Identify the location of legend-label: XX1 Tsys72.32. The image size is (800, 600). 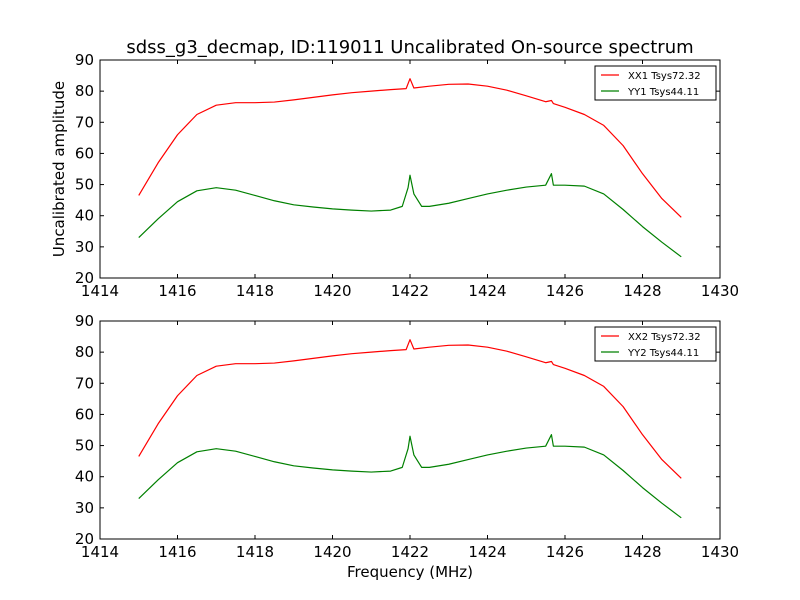
(664, 76).